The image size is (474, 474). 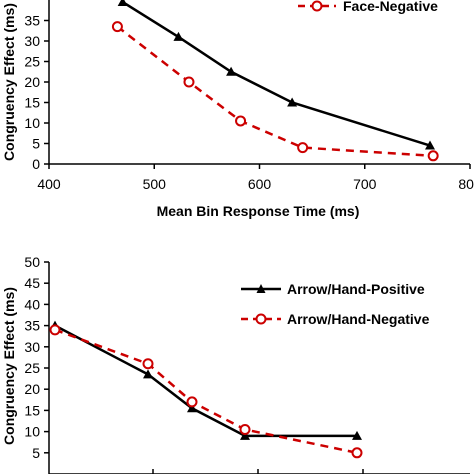 I want to click on top-legend: Face-Negative, so click(x=368, y=7).